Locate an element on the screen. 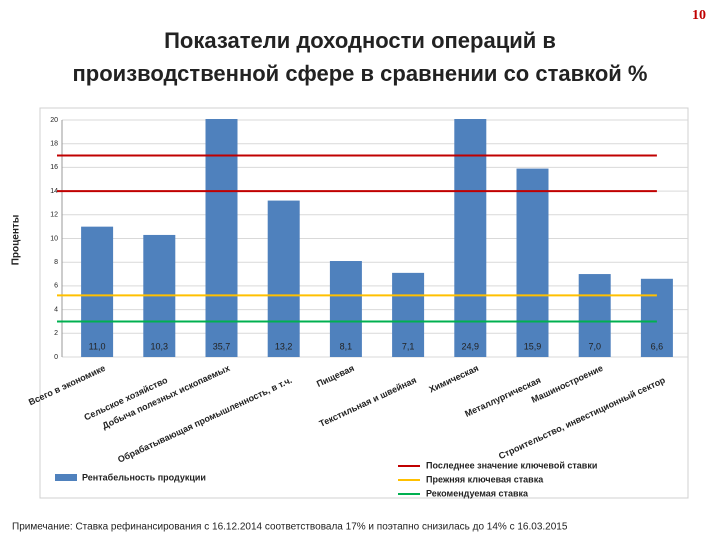  y-tick-label: 4 is located at coordinates (56, 309).